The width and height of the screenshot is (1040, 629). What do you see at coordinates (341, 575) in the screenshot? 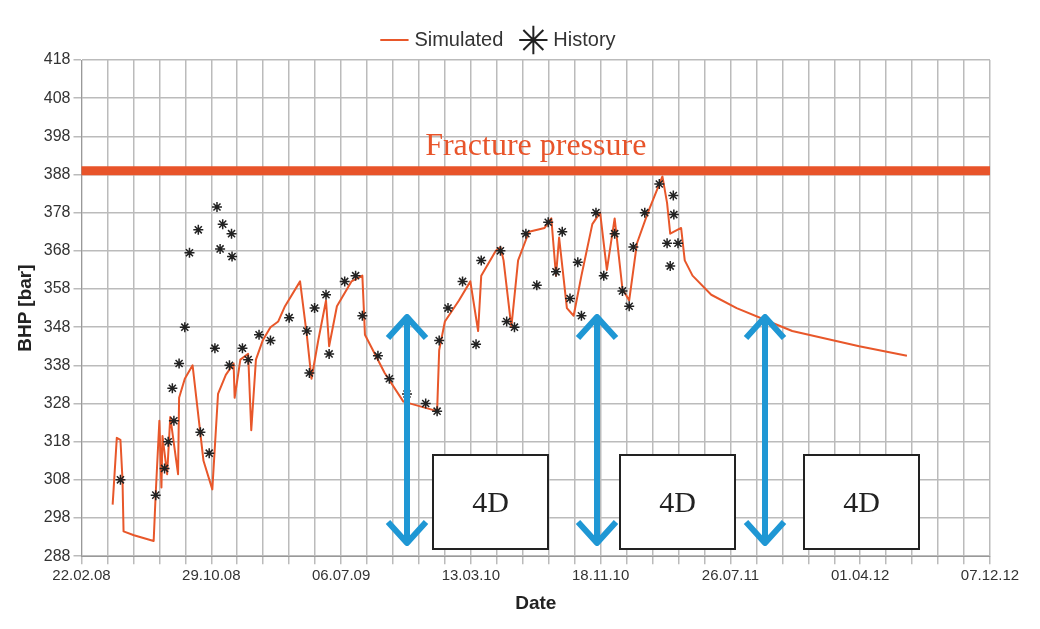
I see `x-tick-label: 06.07.09` at bounding box center [341, 575].